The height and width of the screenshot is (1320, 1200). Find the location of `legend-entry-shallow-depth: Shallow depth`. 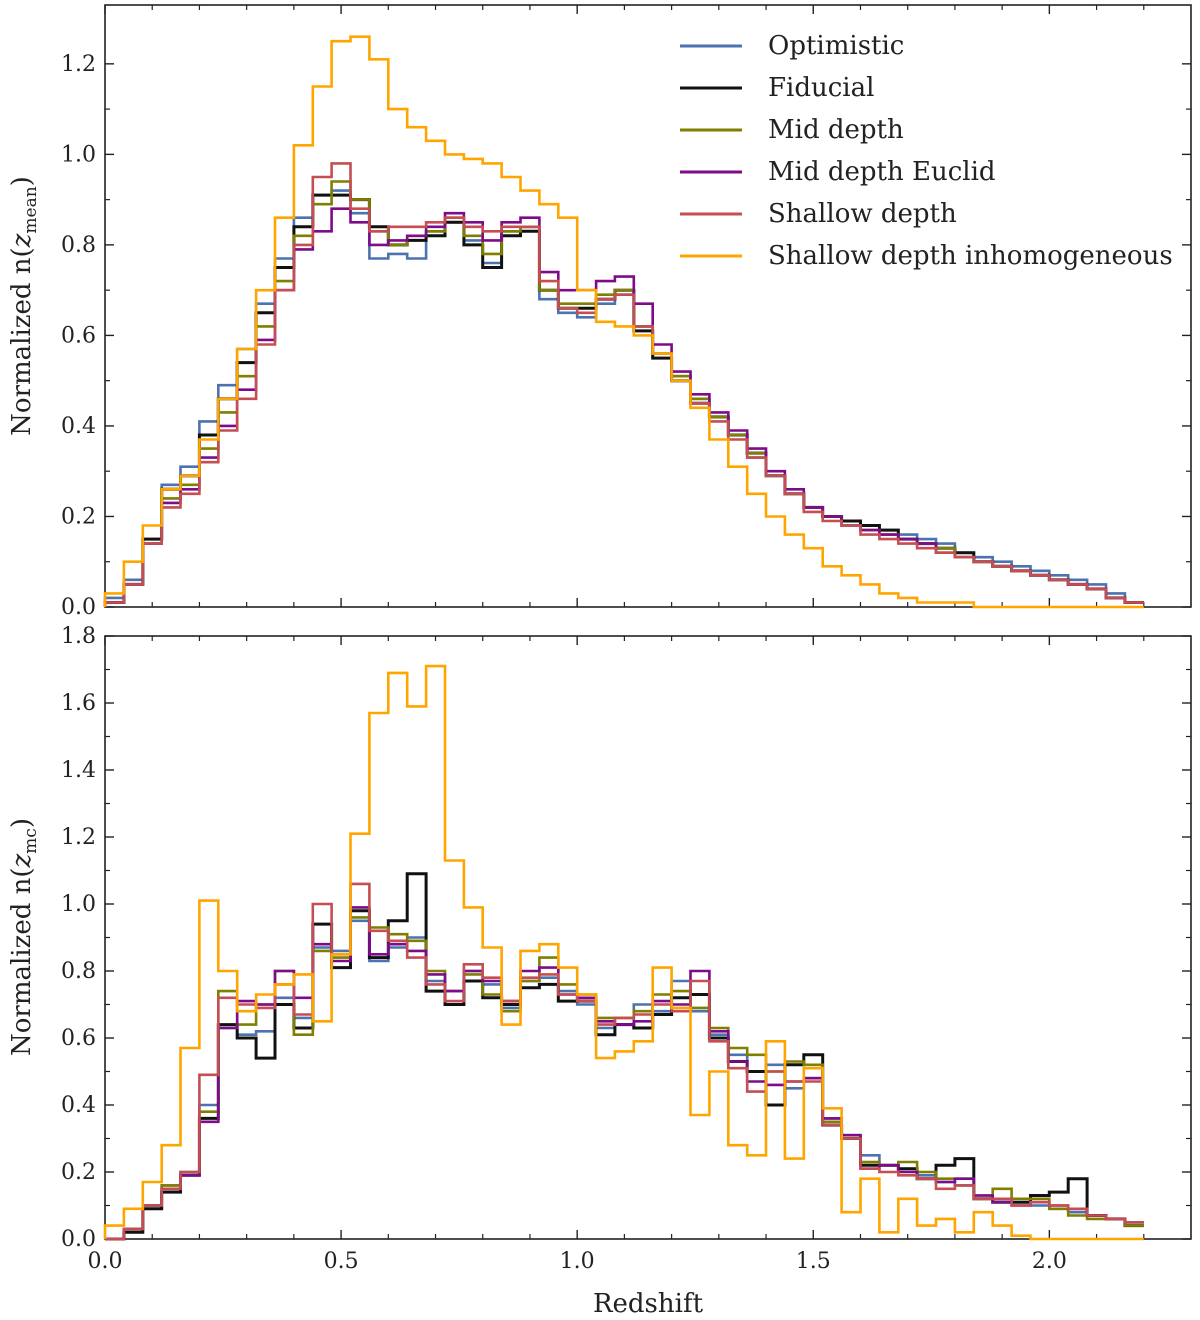

legend-entry-shallow-depth: Shallow depth is located at coordinates (818, 214).